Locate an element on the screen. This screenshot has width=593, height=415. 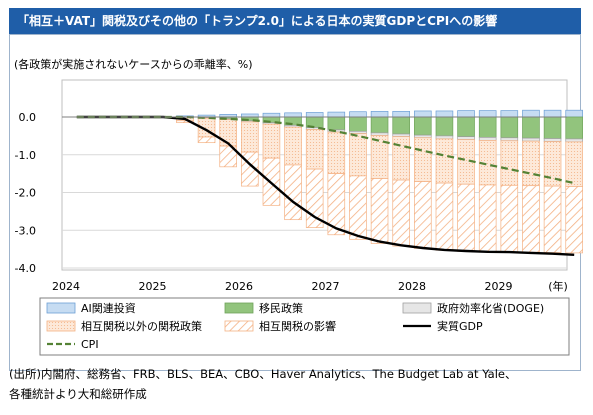
x-tick-label: 2028 is located at coordinates (412, 286).